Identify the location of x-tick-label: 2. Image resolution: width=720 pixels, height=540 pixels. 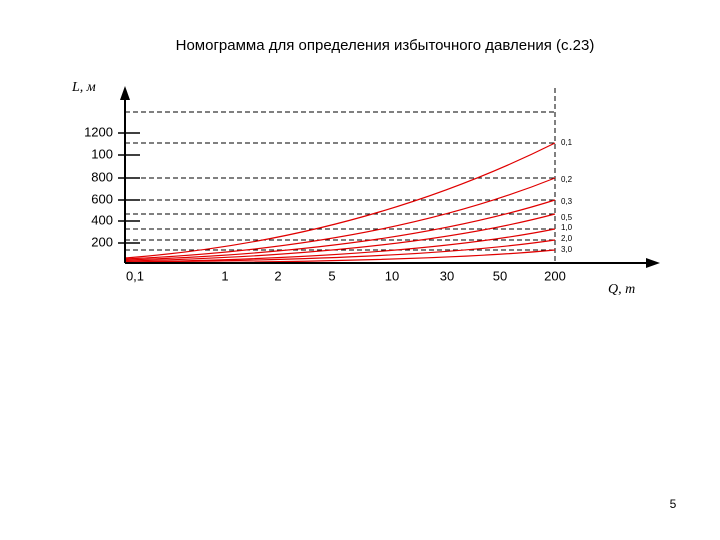
(277, 275).